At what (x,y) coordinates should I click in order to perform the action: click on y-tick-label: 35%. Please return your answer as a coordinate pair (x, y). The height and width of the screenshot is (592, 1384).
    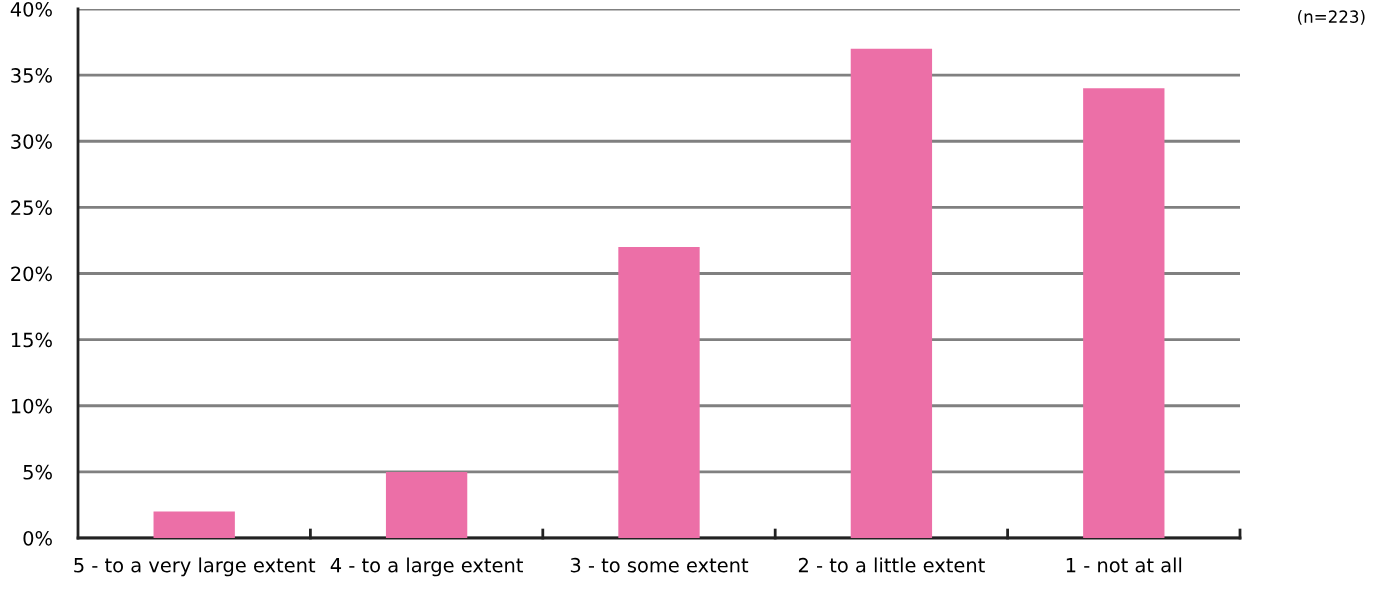
    Looking at the image, I should click on (31, 75).